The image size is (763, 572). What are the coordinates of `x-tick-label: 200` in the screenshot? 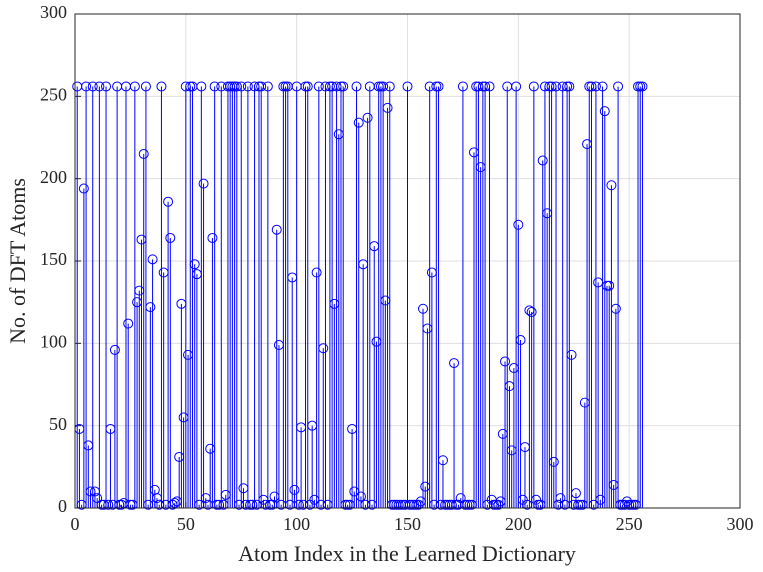 It's located at (518, 524).